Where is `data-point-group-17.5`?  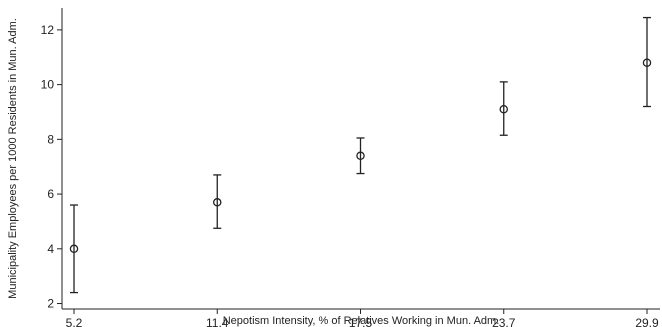 data-point-group-17.5 is located at coordinates (360, 156).